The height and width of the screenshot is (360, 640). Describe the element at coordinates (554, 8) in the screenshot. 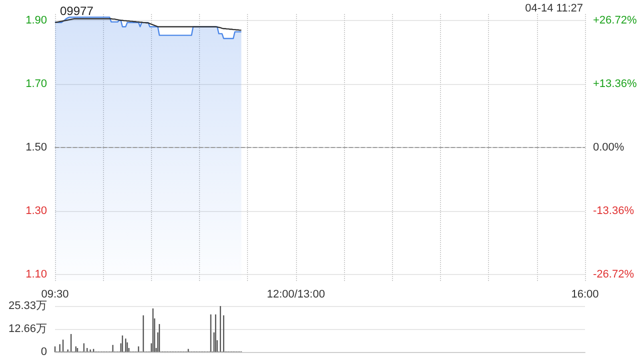

I see `annotation: 04-14 11:27` at that location.